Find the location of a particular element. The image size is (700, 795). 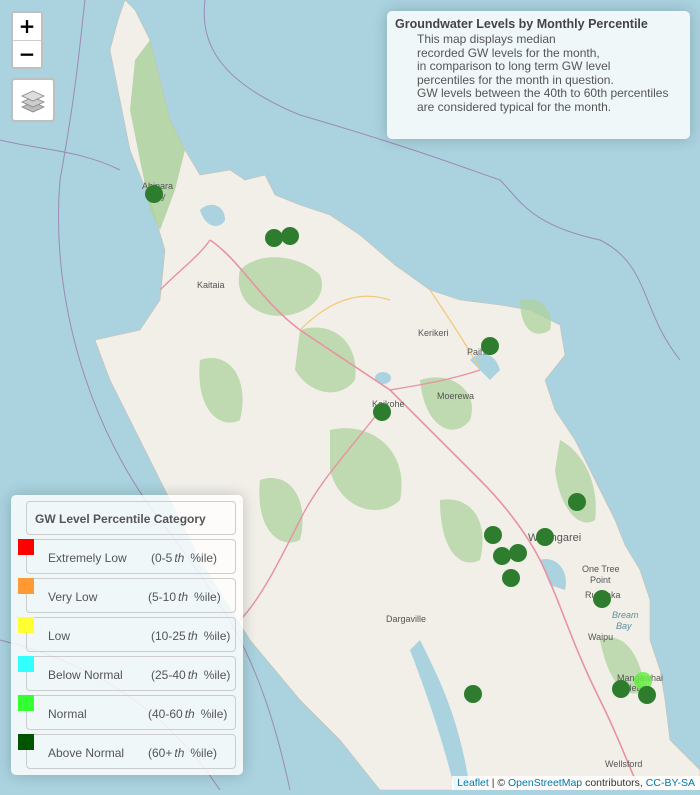

legend-label: Normal is located at coordinates (67, 714).